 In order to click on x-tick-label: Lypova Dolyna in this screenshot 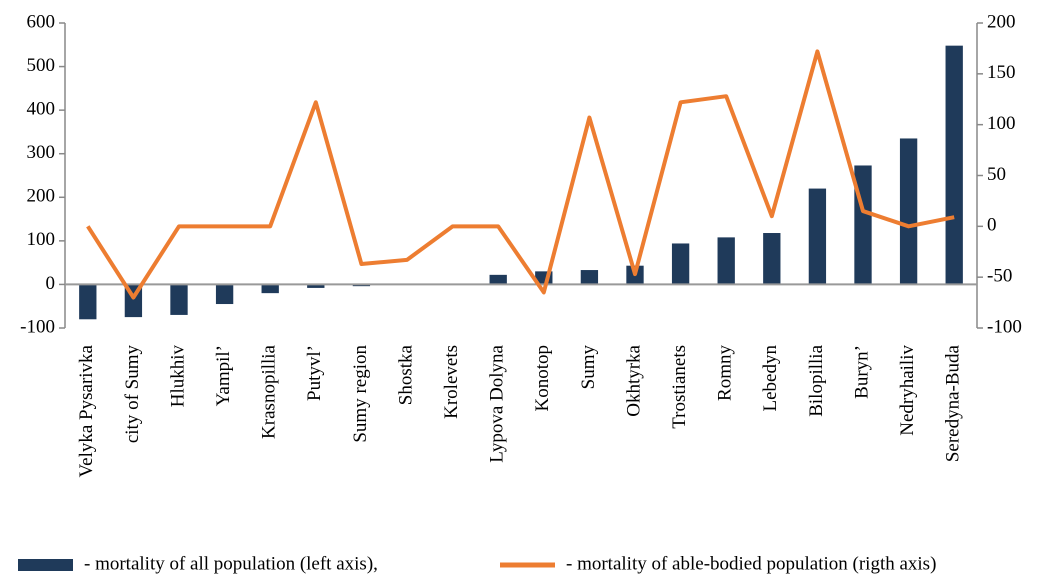, I will do `click(497, 403)`.